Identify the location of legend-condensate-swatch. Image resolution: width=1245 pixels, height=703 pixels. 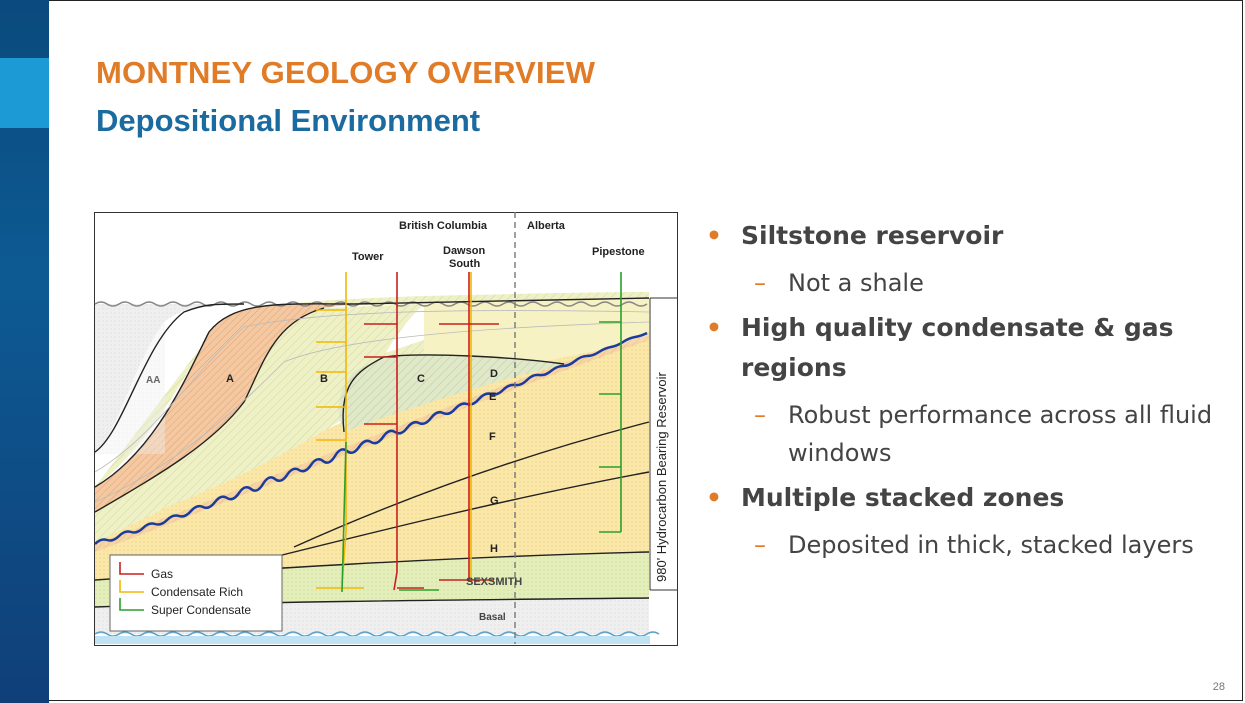
(131, 586).